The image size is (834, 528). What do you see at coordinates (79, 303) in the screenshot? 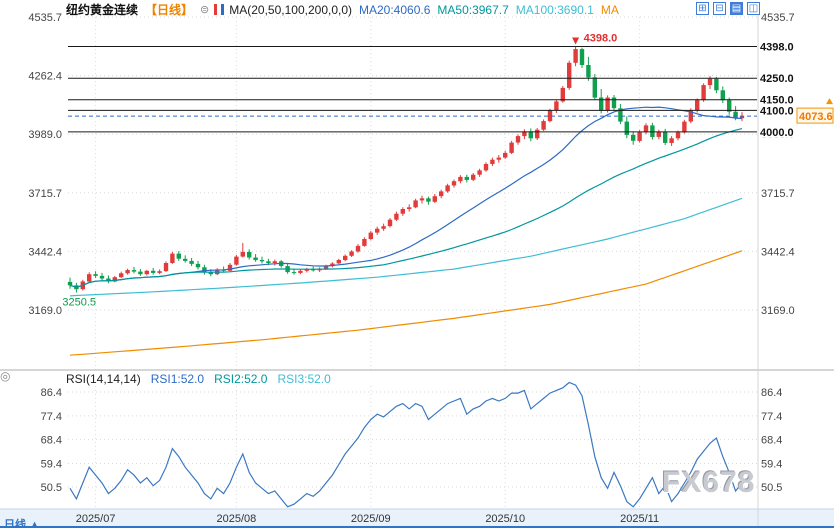
I see `svg-text: 3250.5` at bounding box center [79, 303].